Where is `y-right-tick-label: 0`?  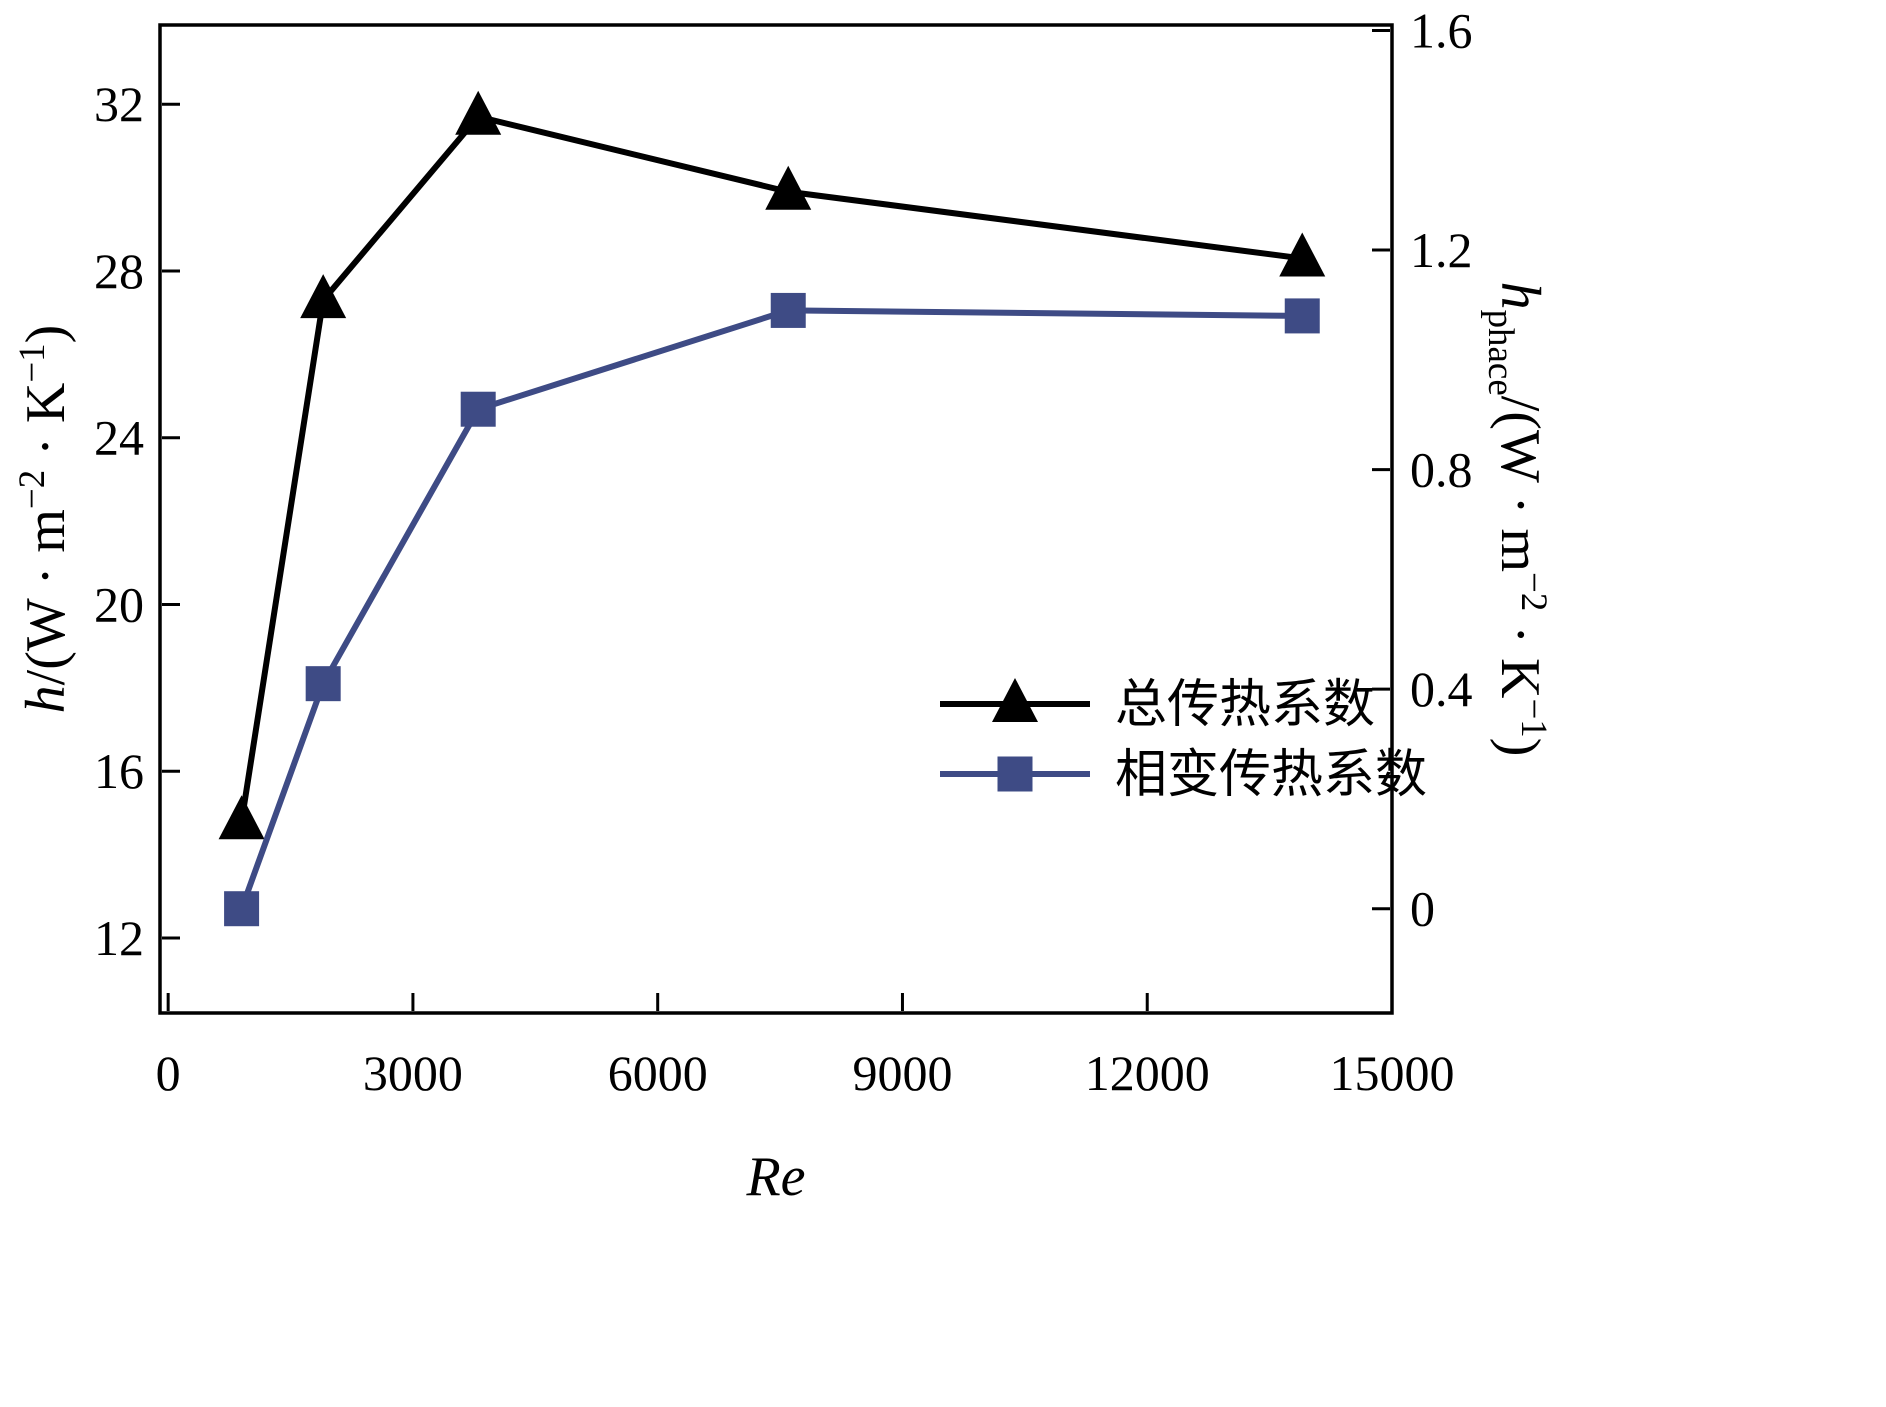
y-right-tick-label: 0 is located at coordinates (1422, 909).